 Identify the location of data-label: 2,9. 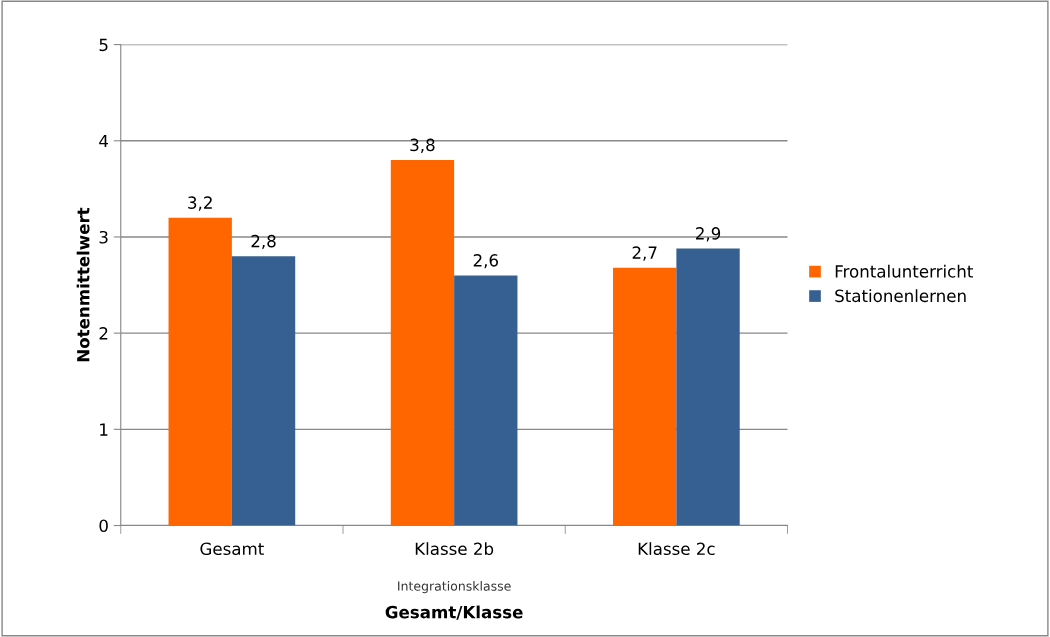
(708, 234).